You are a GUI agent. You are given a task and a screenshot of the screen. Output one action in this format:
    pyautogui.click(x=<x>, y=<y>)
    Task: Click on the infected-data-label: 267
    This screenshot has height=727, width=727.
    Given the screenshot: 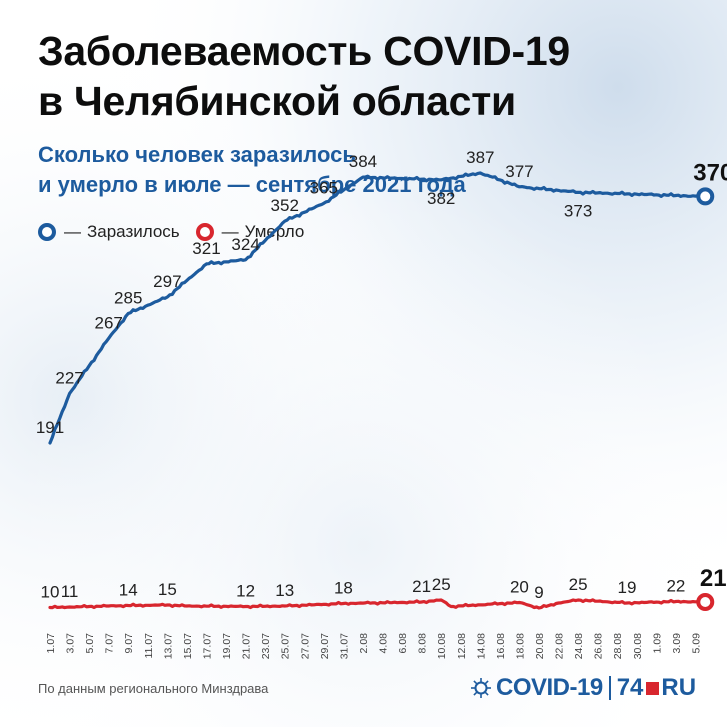 What is the action you would take?
    pyautogui.click(x=108, y=322)
    